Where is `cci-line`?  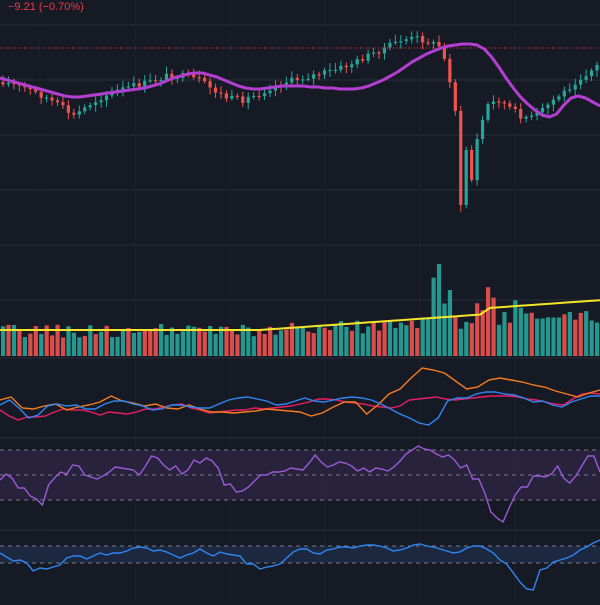 cci-line is located at coordinates (300, 565).